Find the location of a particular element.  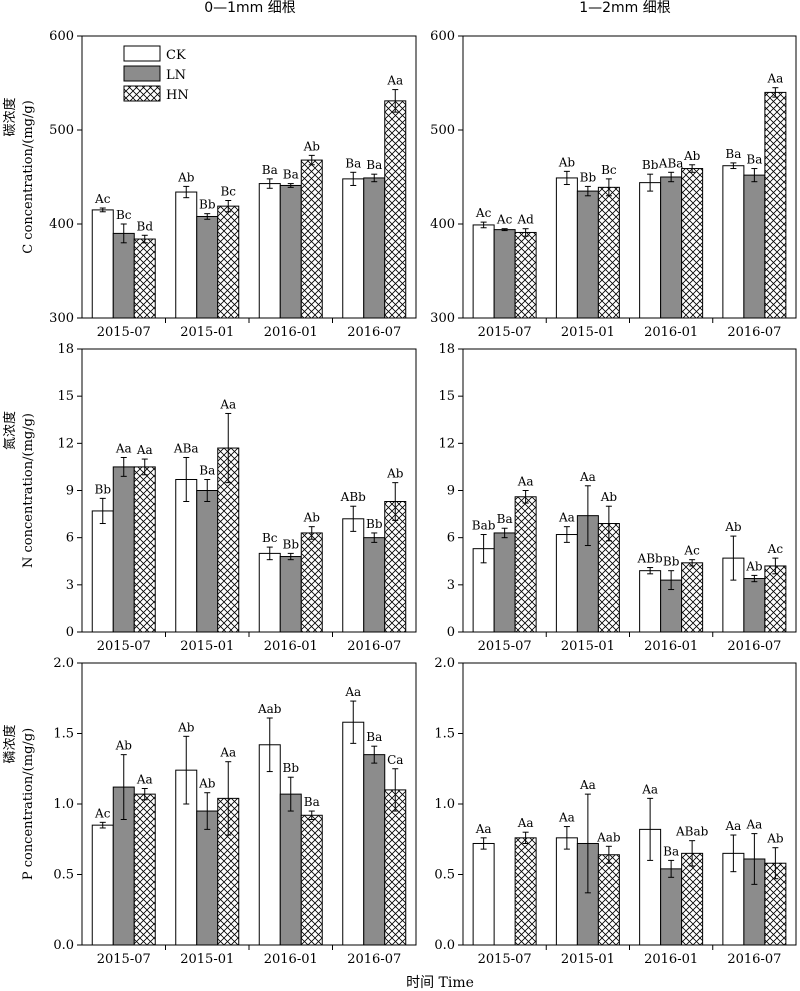

y-tick-label: 3 is located at coordinates (451, 585).